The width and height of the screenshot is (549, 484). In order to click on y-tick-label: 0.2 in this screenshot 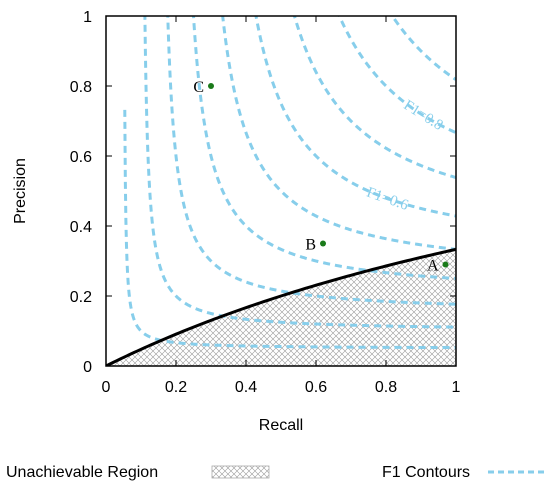, I will do `click(81, 297)`.